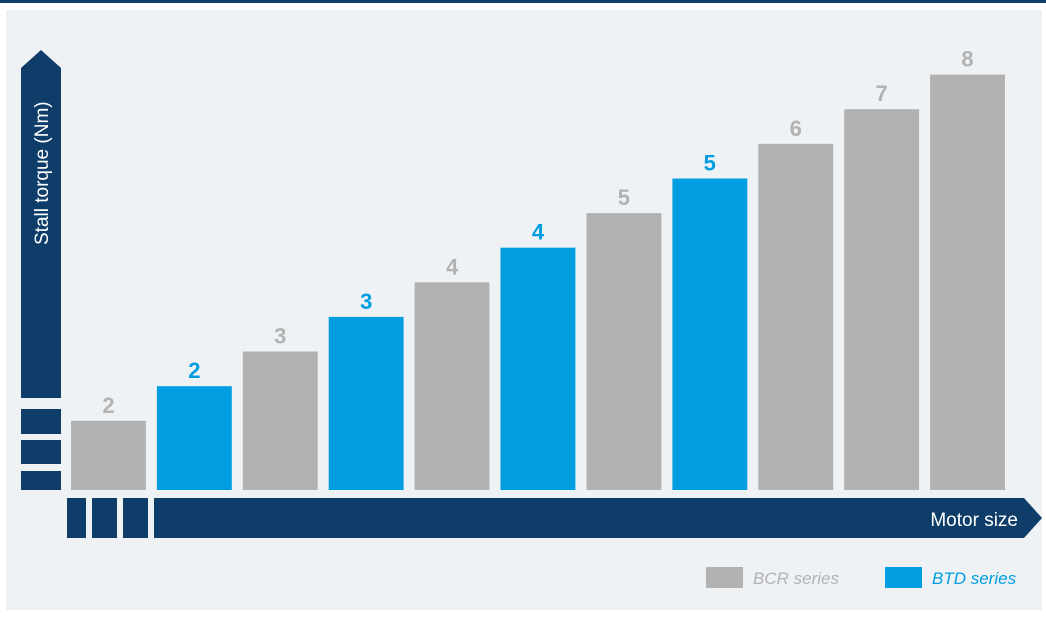 Image resolution: width=1046 pixels, height=618 pixels. I want to click on bar-label-8: 5, so click(710, 163).